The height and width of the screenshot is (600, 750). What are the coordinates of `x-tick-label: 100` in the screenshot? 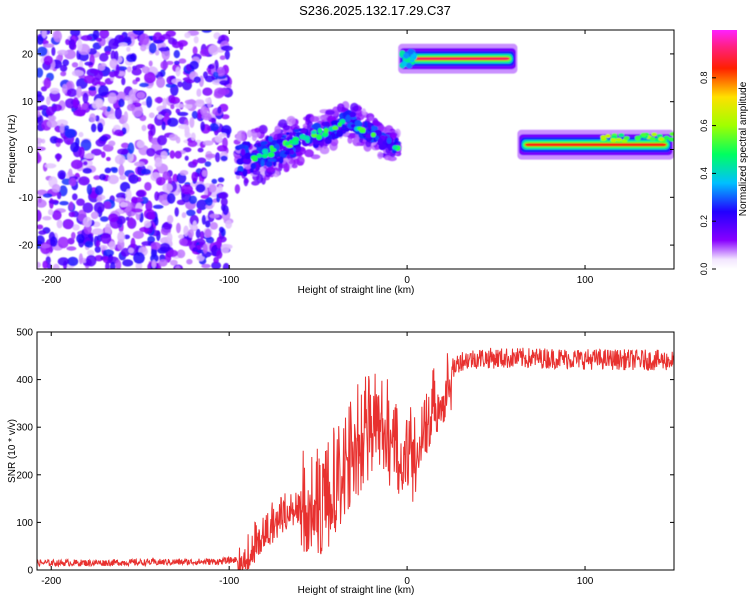 It's located at (585, 280).